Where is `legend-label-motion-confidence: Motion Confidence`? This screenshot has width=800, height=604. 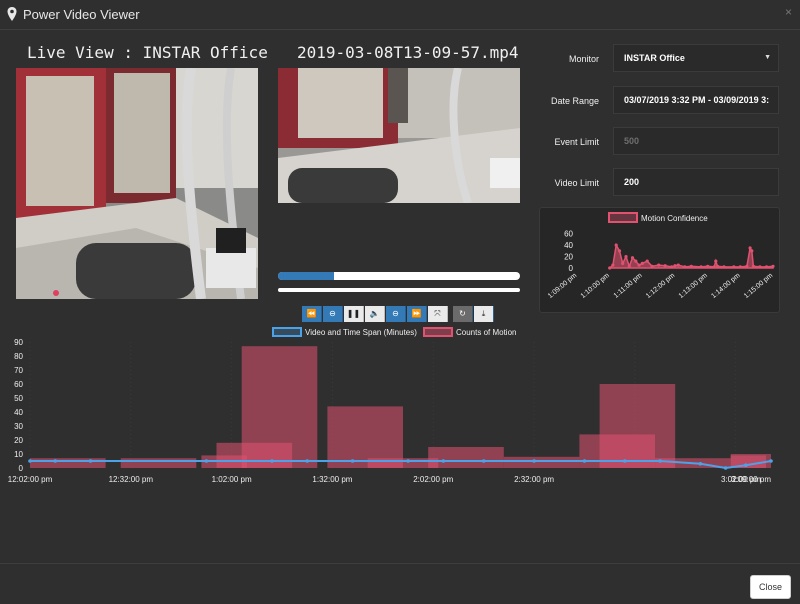
legend-label-motion-confidence: Motion Confidence is located at coordinates (674, 218).